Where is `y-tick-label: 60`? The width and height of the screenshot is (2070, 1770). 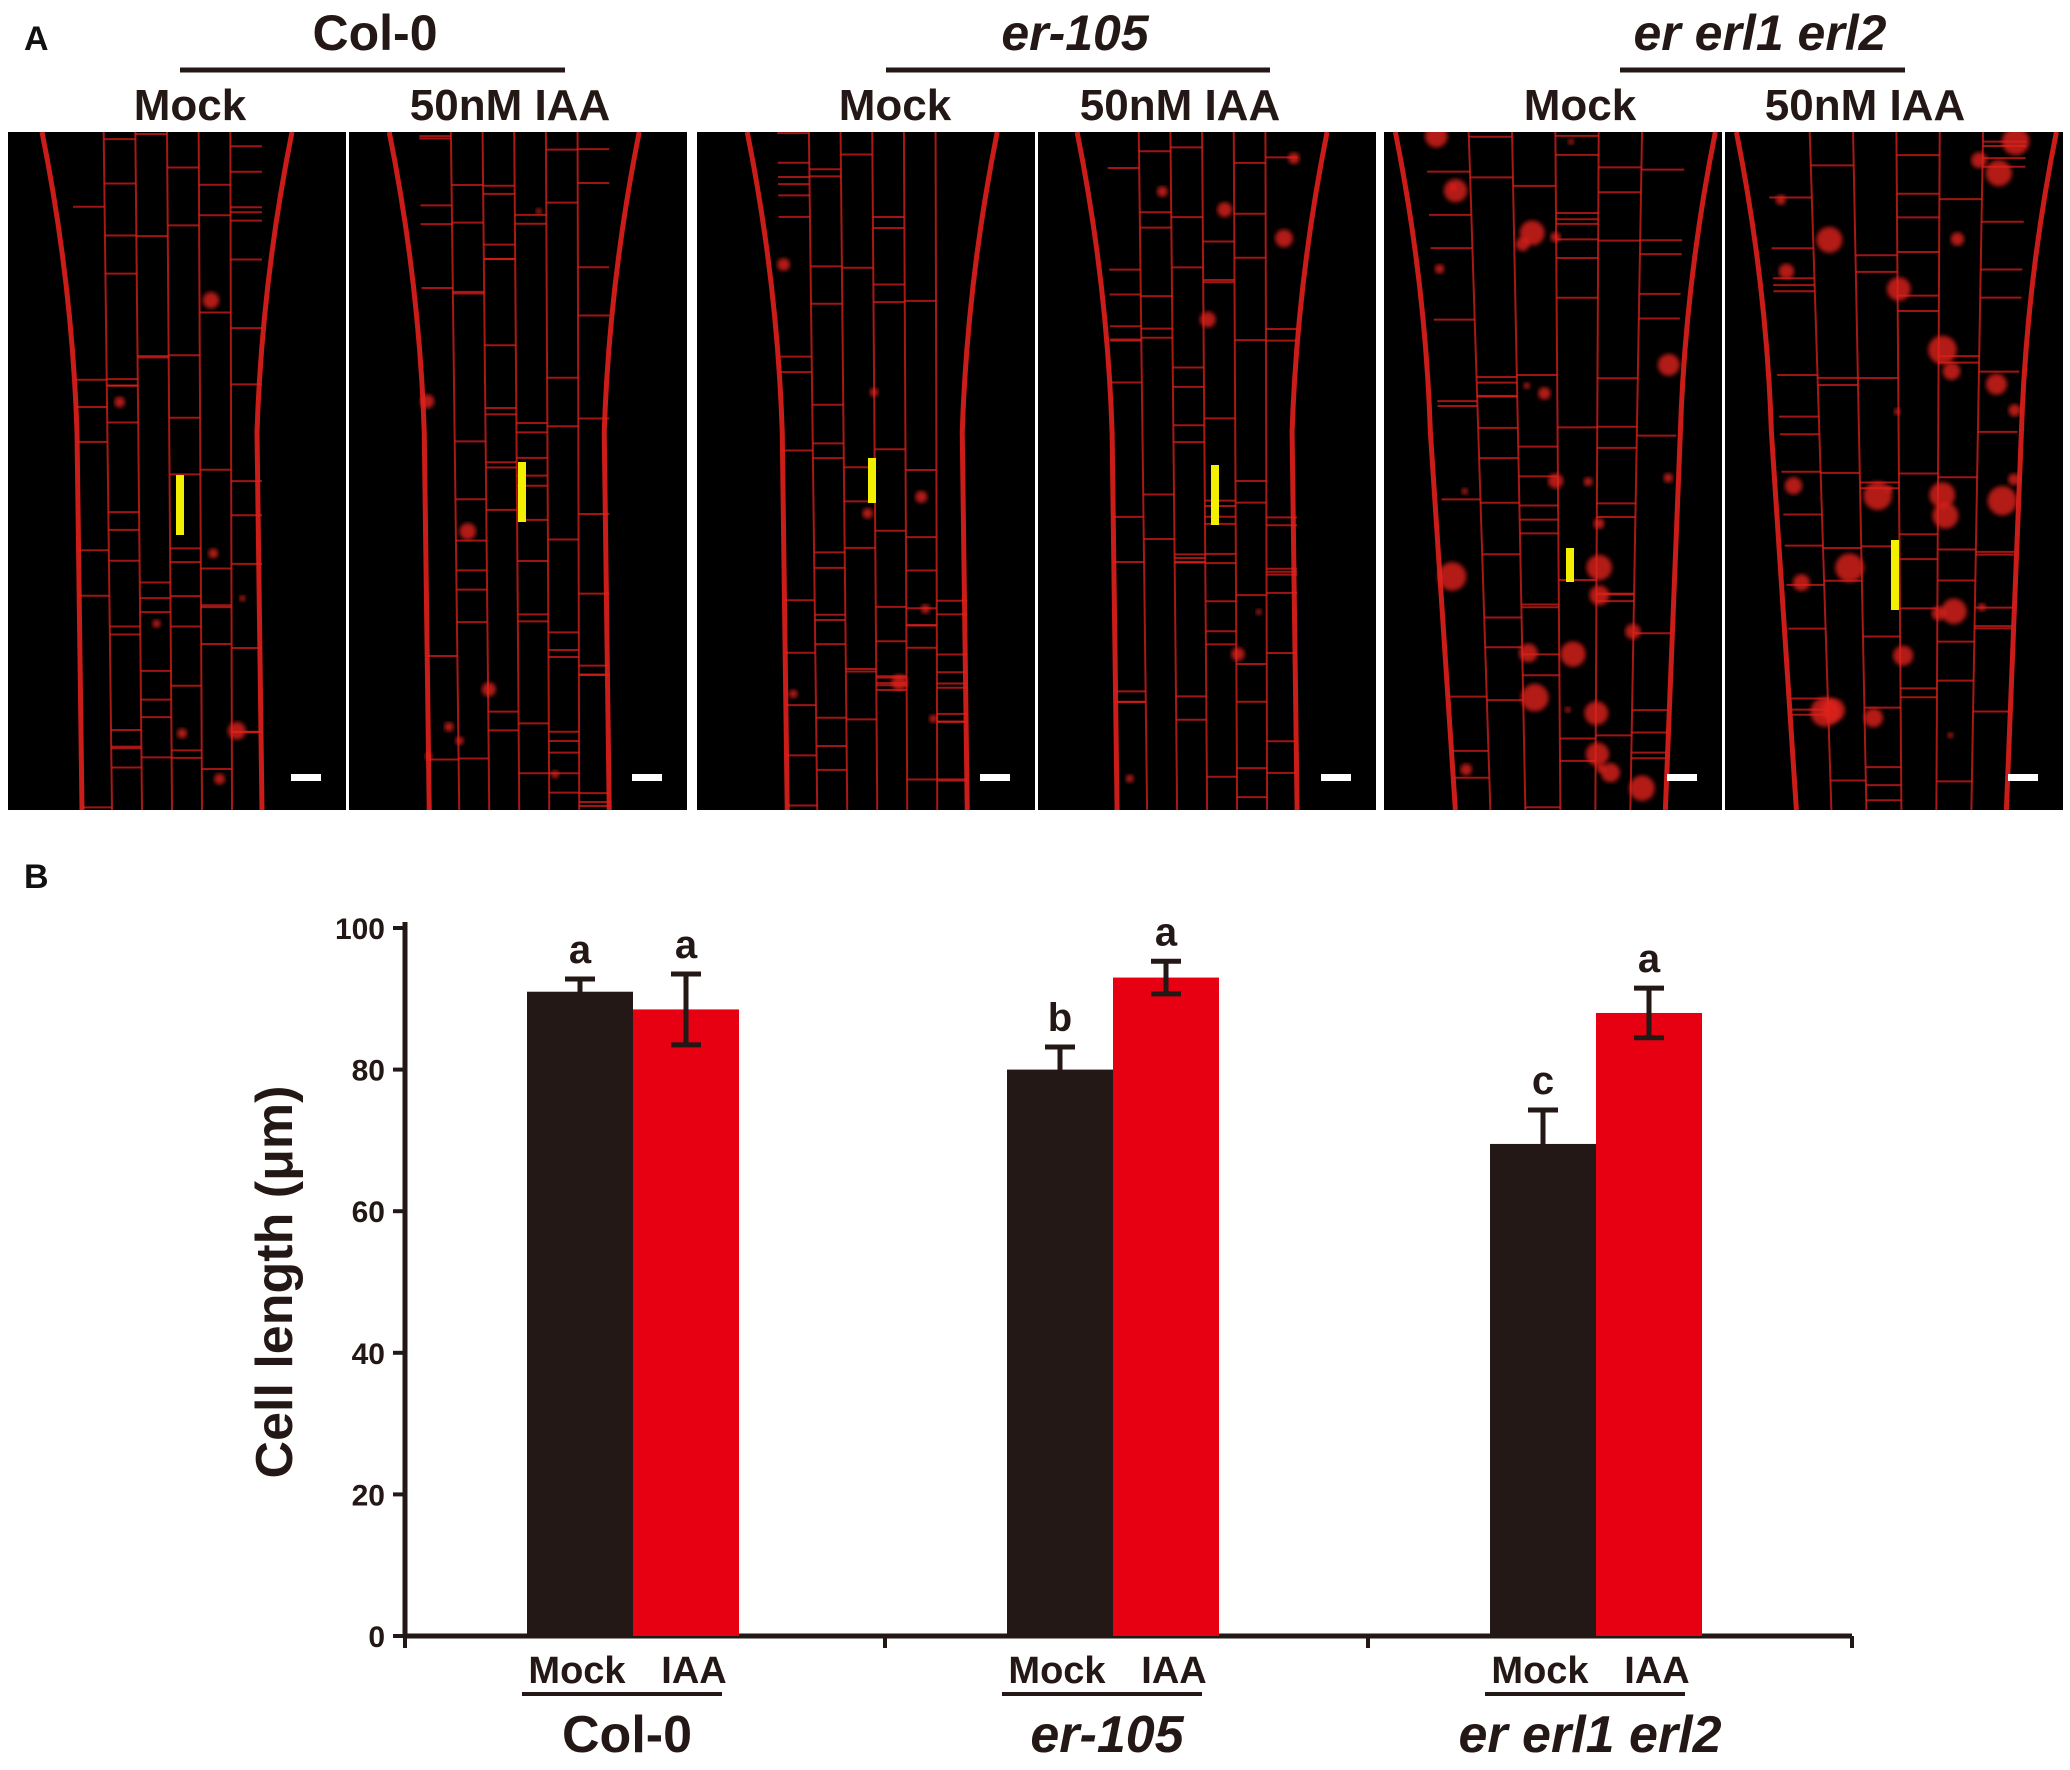
y-tick-label: 60 is located at coordinates (368, 1212).